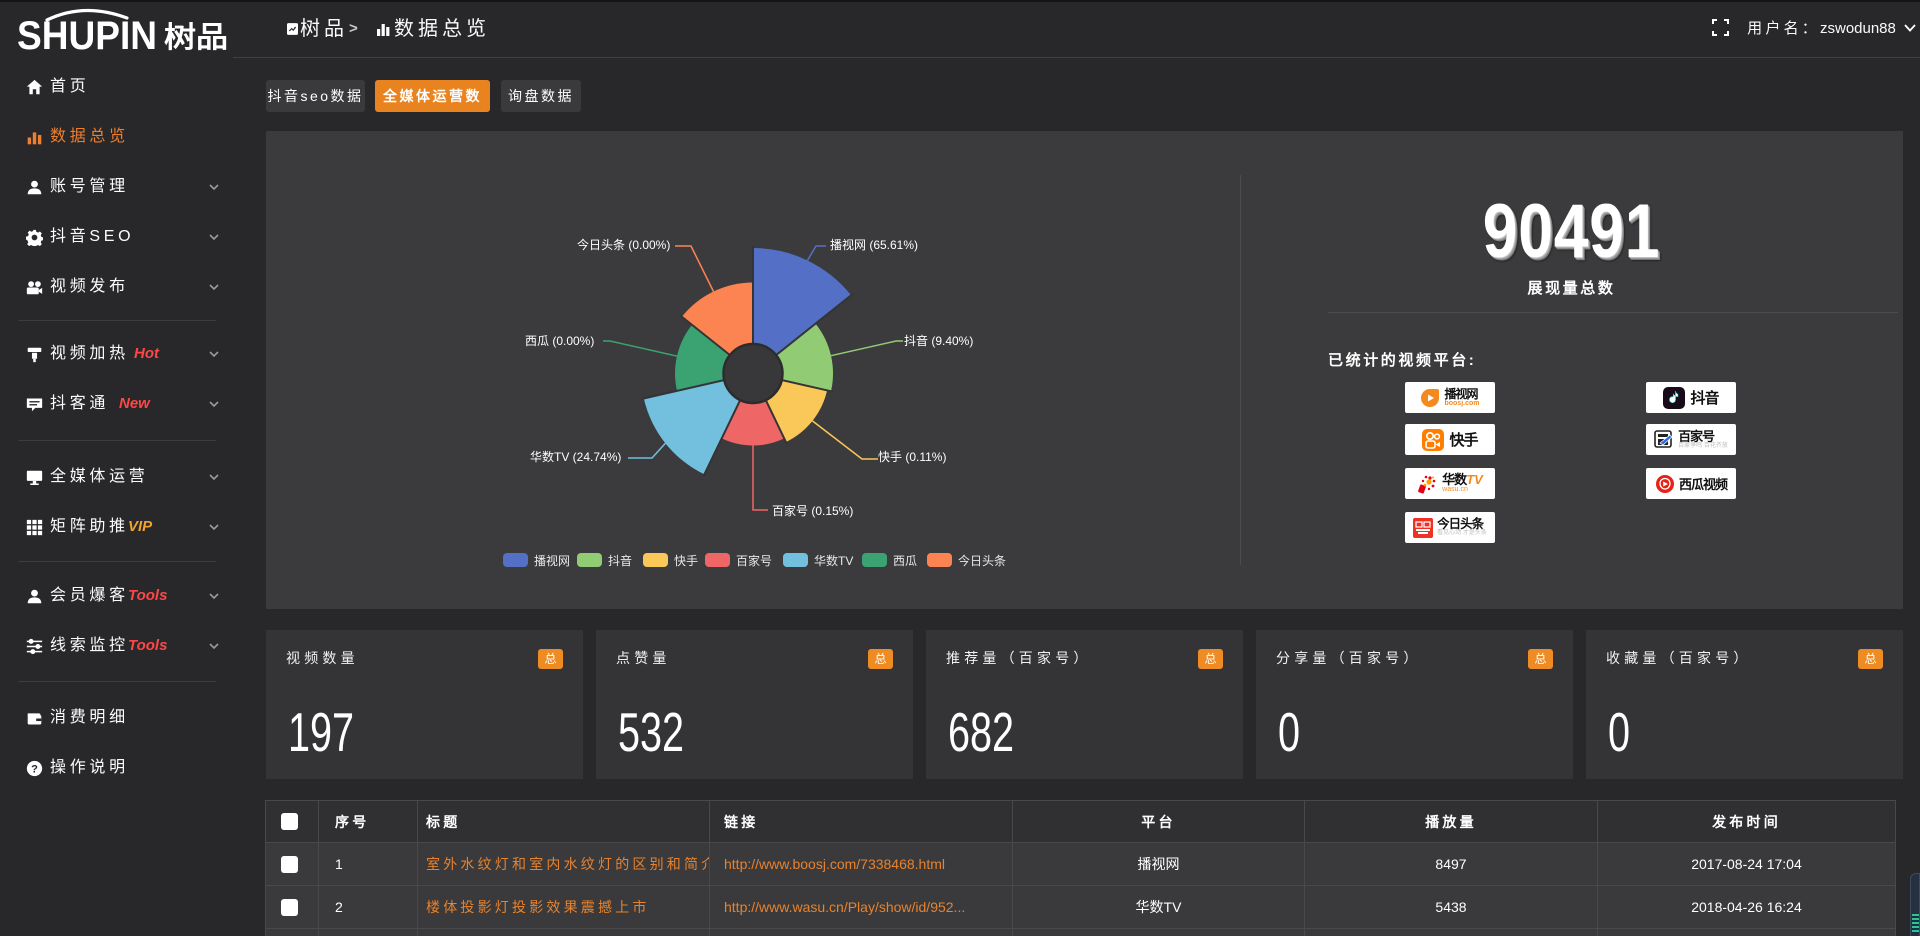 The height and width of the screenshot is (936, 1920). What do you see at coordinates (196, 37) in the screenshot?
I see `svg-text: 树品` at bounding box center [196, 37].